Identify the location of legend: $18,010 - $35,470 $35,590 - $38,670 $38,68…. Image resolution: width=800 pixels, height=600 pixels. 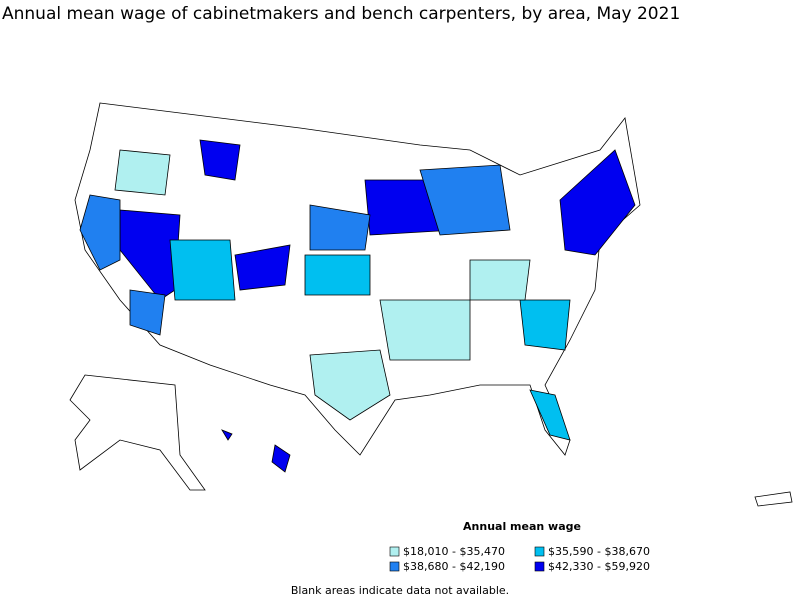
(519, 559).